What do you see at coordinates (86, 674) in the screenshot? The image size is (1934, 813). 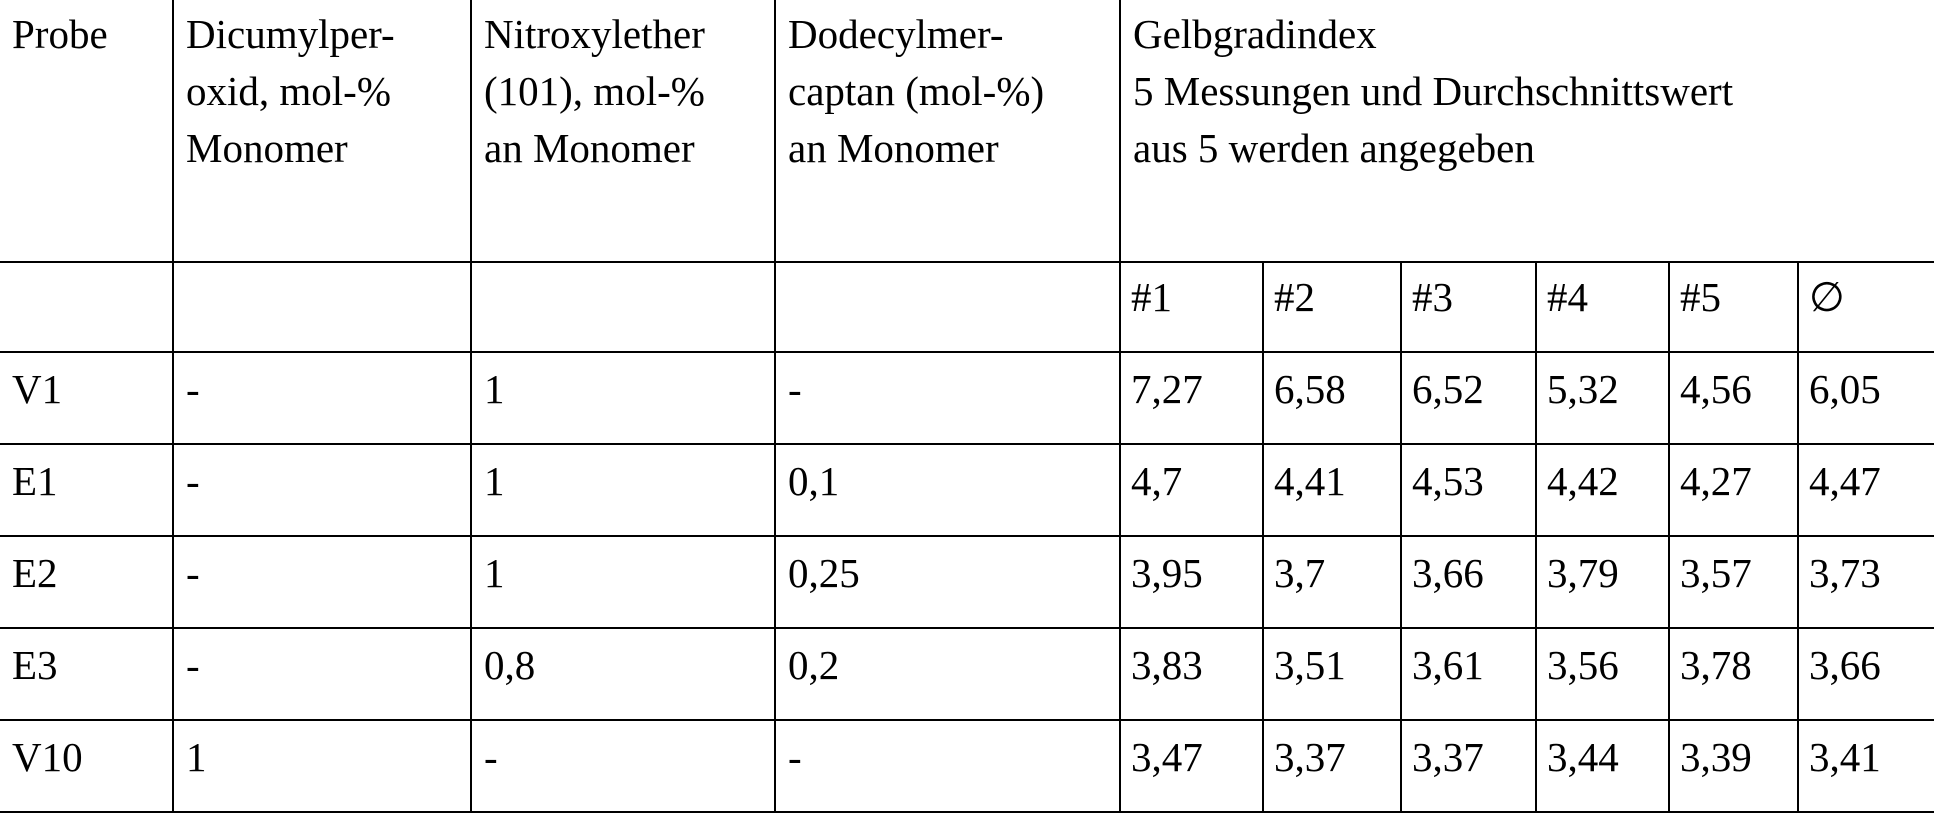 I see `cell-probe: E3` at bounding box center [86, 674].